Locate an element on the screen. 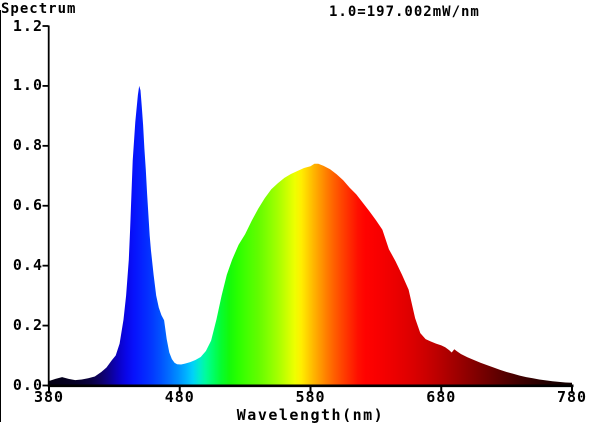  y-tick-label: 0.2 is located at coordinates (27, 325).